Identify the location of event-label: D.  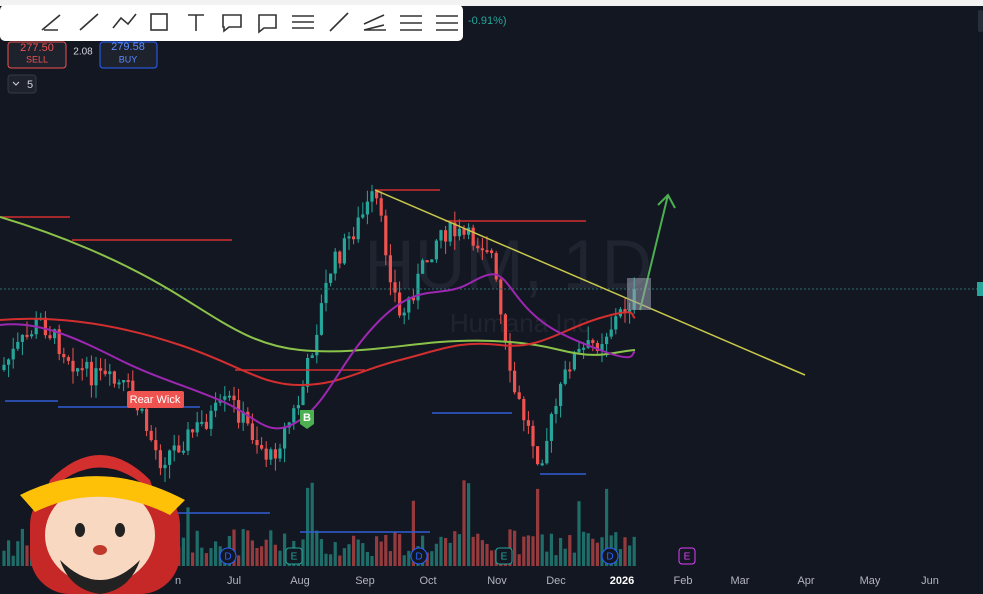
(418, 557).